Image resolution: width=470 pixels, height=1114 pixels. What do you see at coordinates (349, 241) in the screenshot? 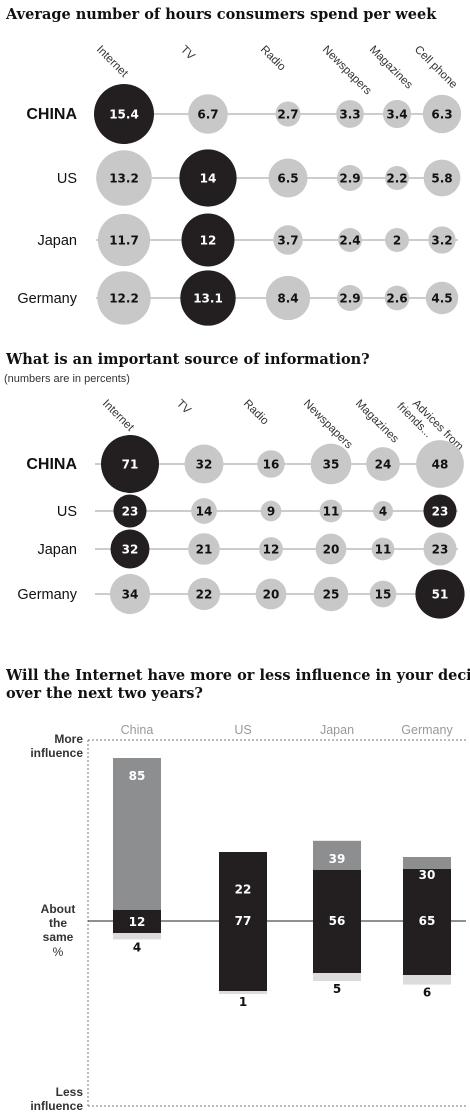
I see `bubble-value-japan-newspapers: 2.4` at bounding box center [349, 241].